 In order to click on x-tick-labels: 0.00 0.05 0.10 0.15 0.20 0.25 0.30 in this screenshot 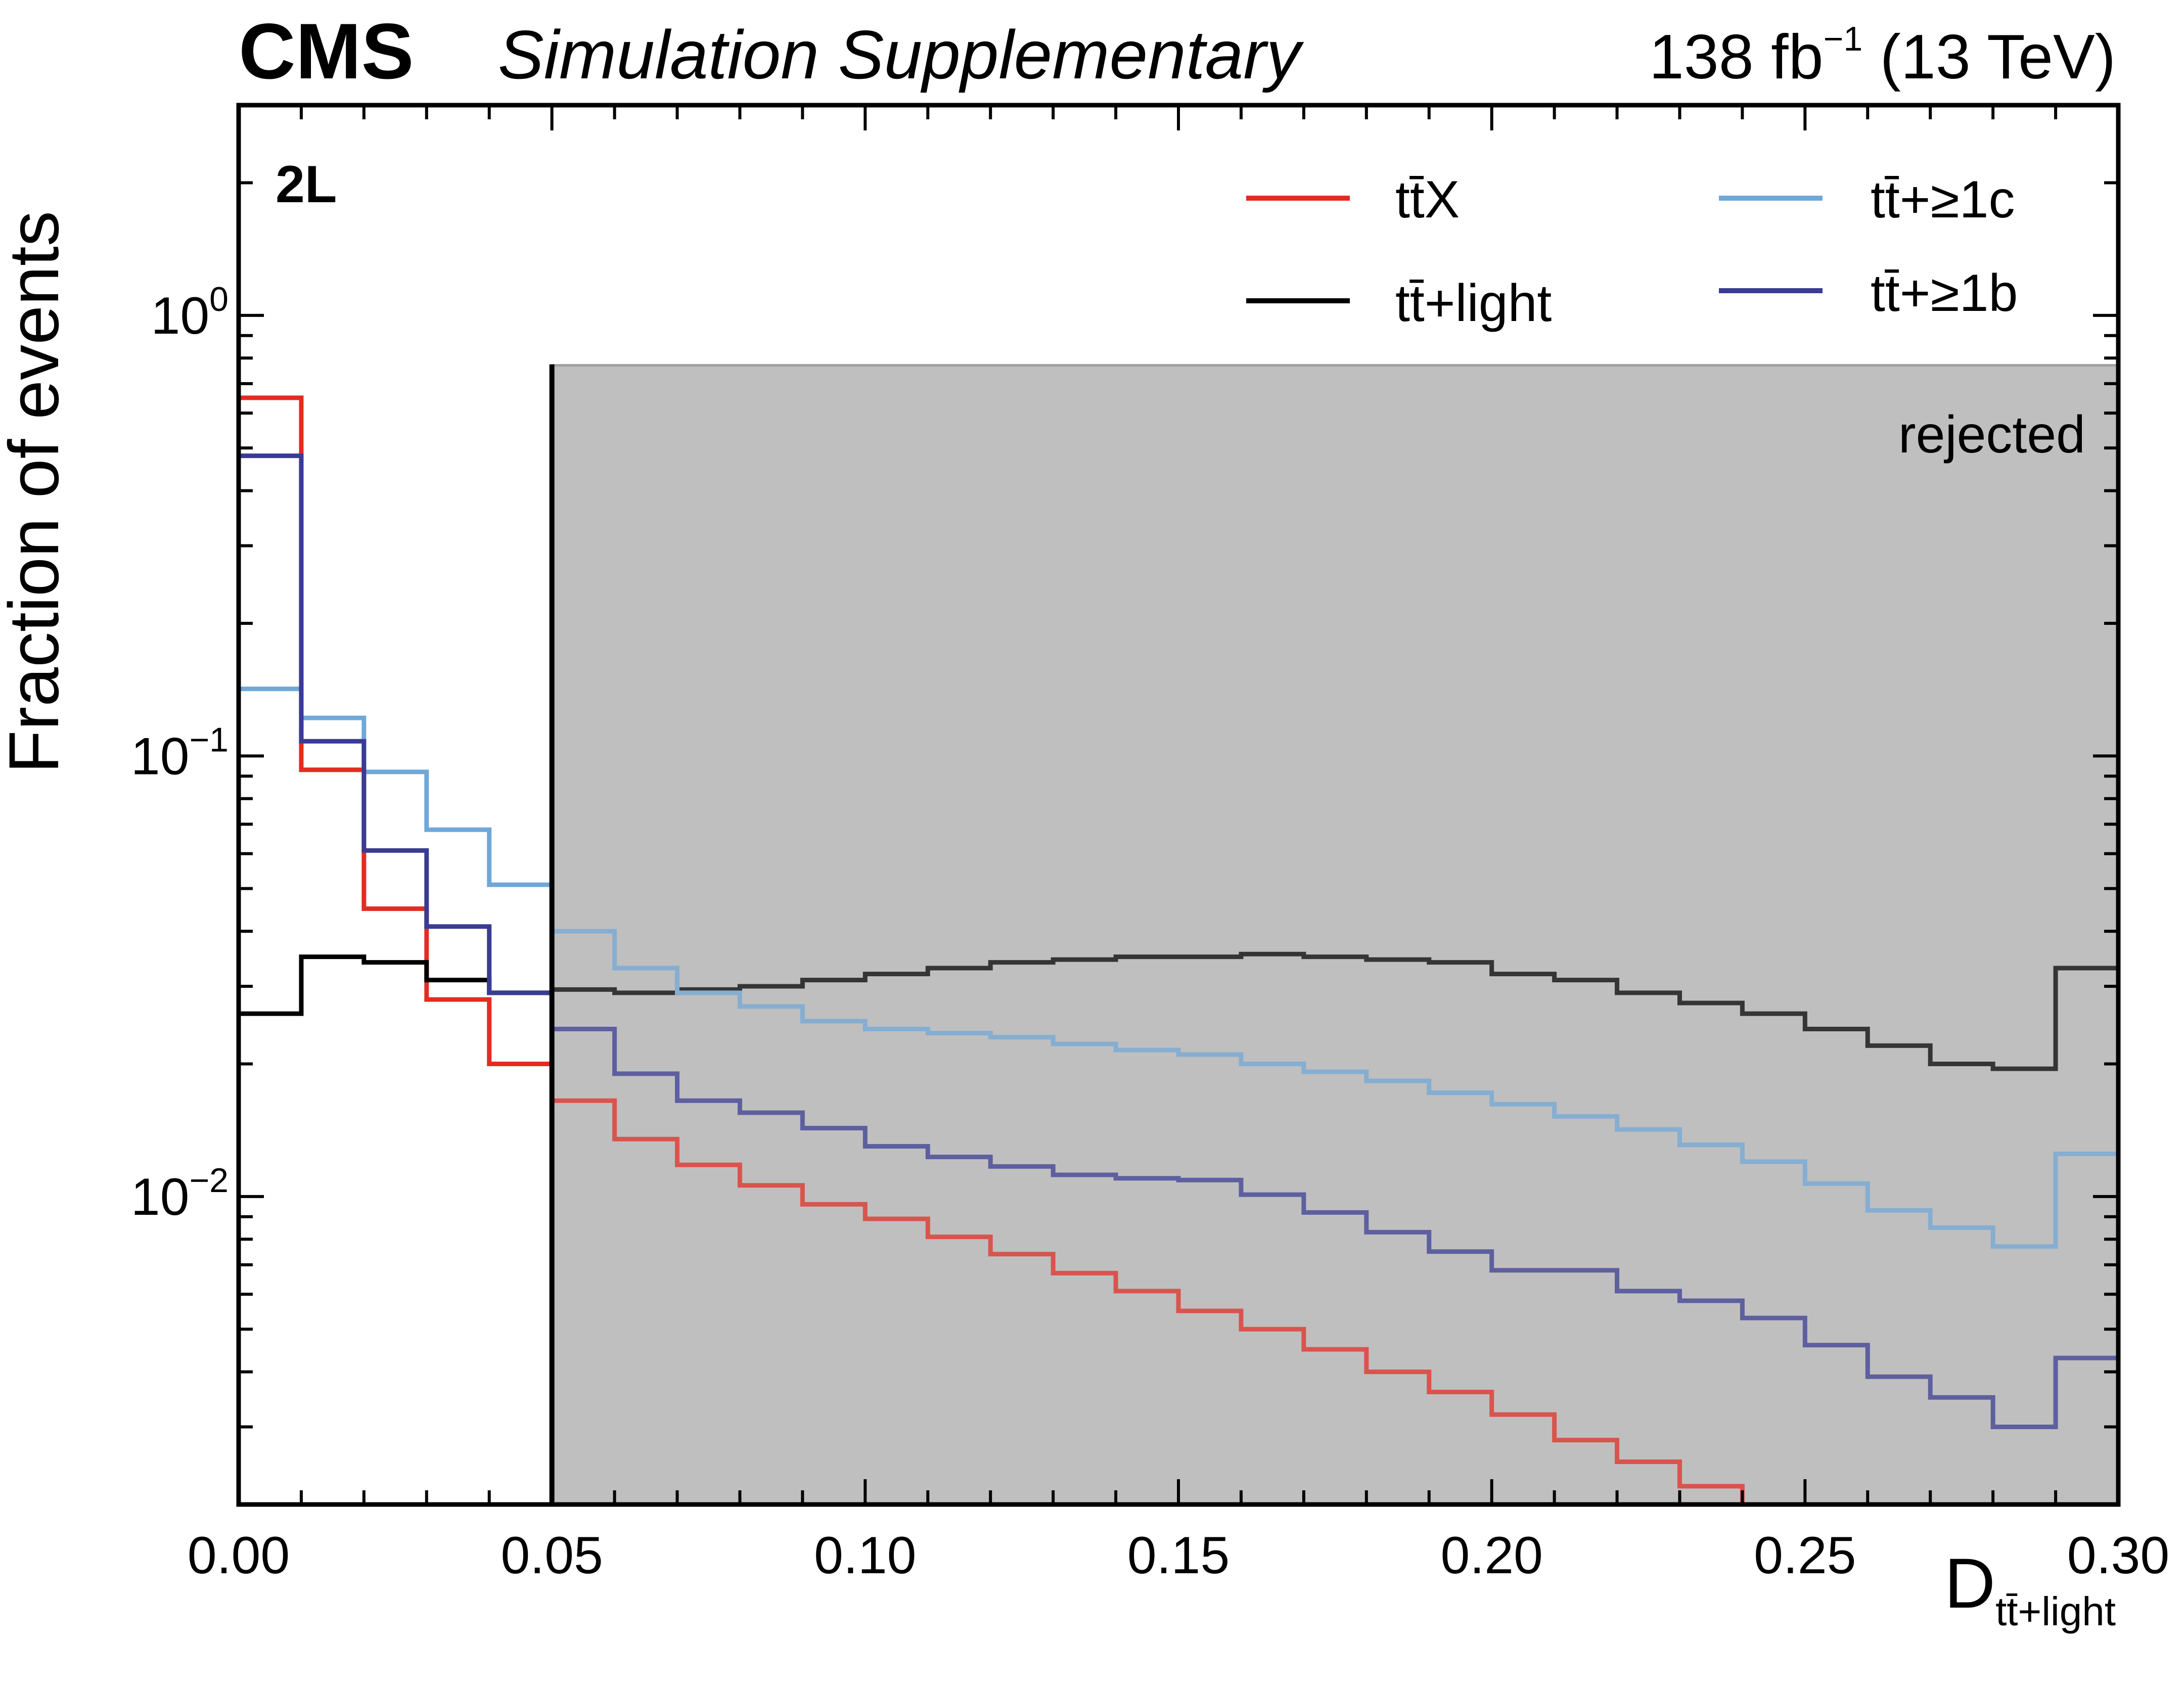, I will do `click(1178, 1555)`.